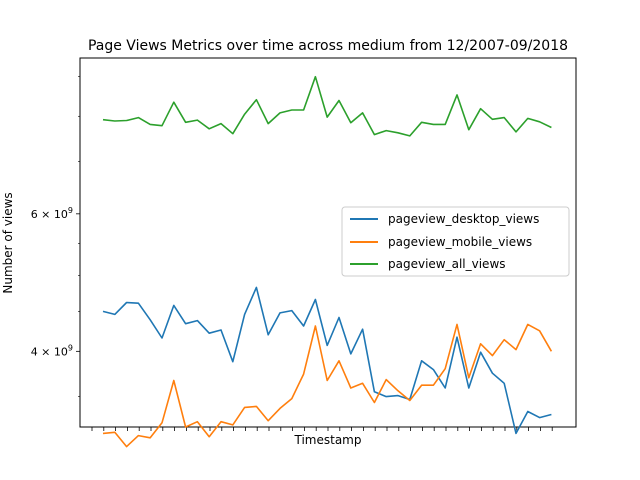  I want to click on y-axis: 4 × 109 6 × 109, so click(55, 236).